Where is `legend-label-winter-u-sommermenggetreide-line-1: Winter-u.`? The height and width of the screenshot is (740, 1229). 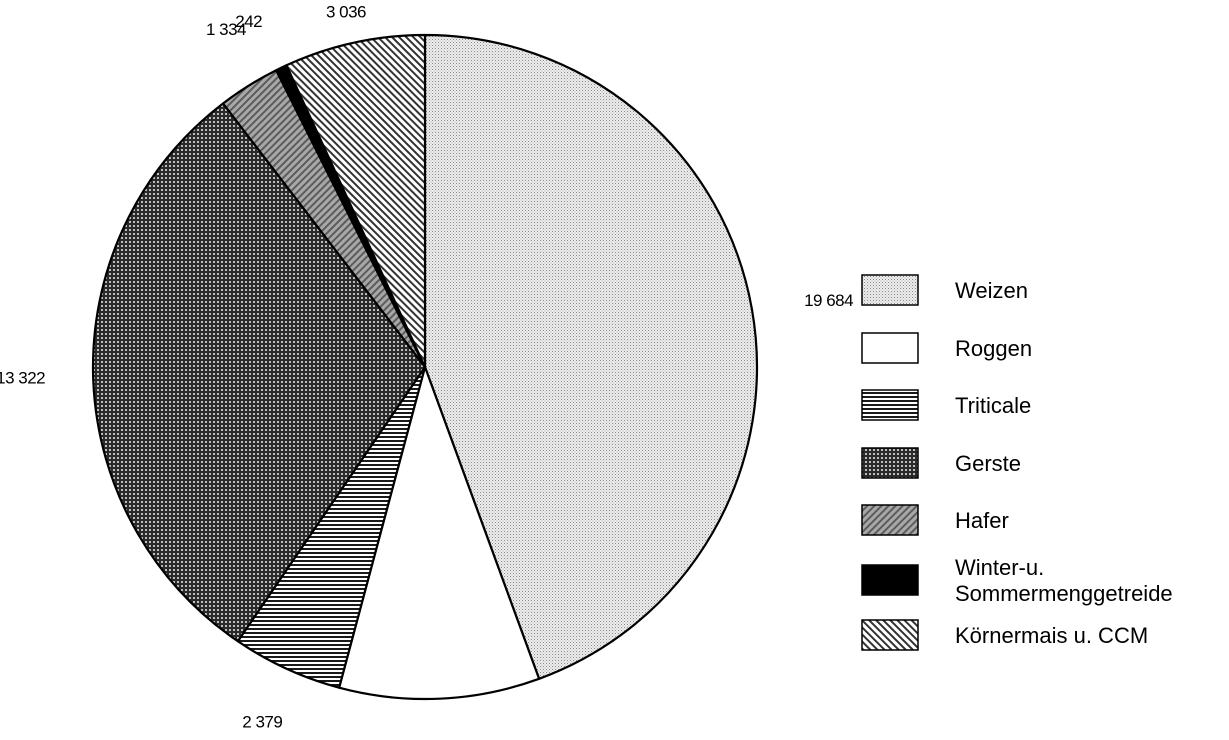
legend-label-winter-u-sommermenggetreide-line-1: Winter-u. is located at coordinates (999, 567).